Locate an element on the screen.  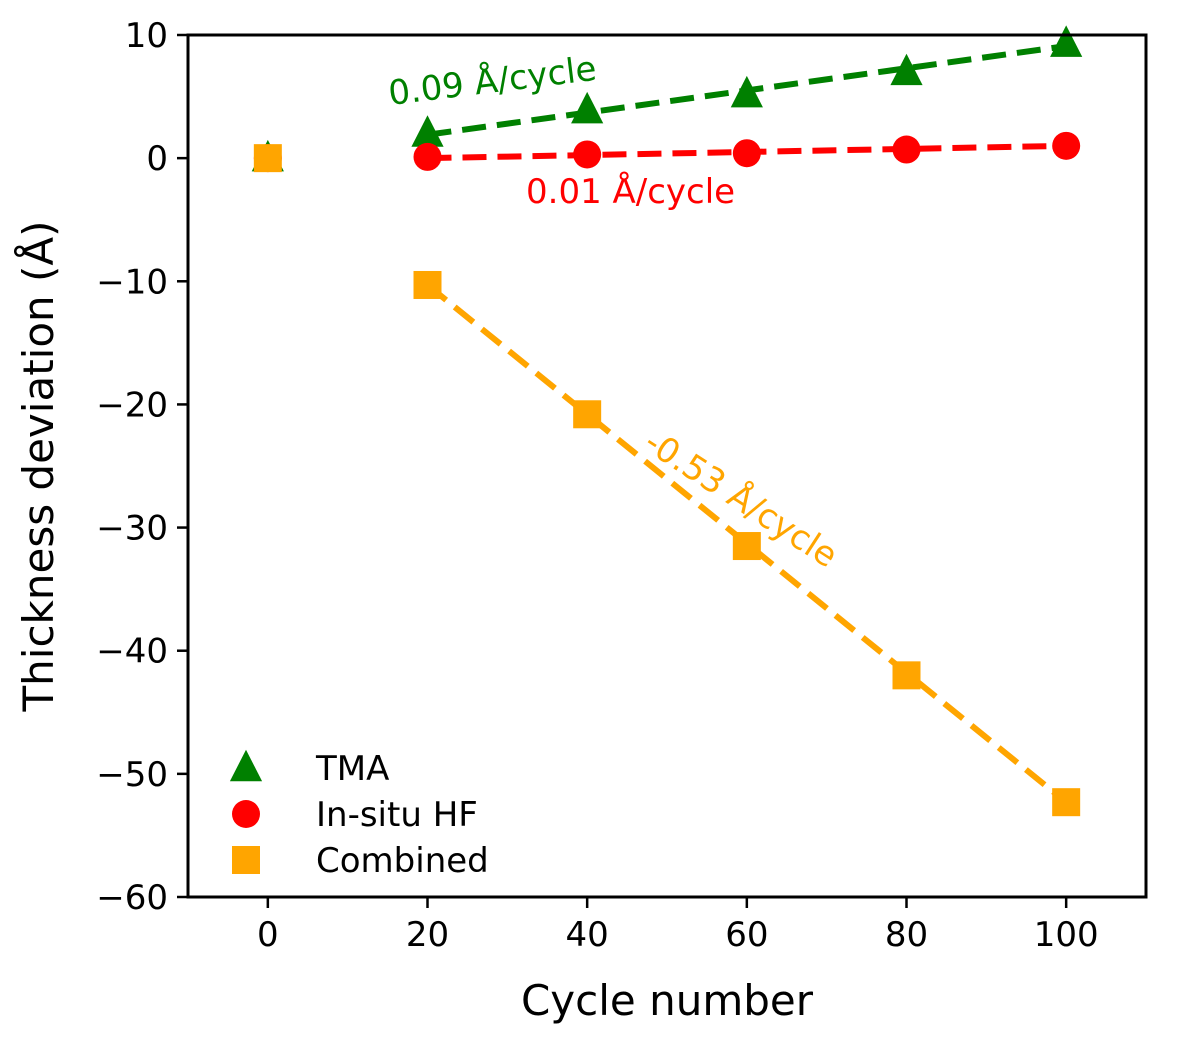
legend-marker-tma is located at coordinates (246, 765).